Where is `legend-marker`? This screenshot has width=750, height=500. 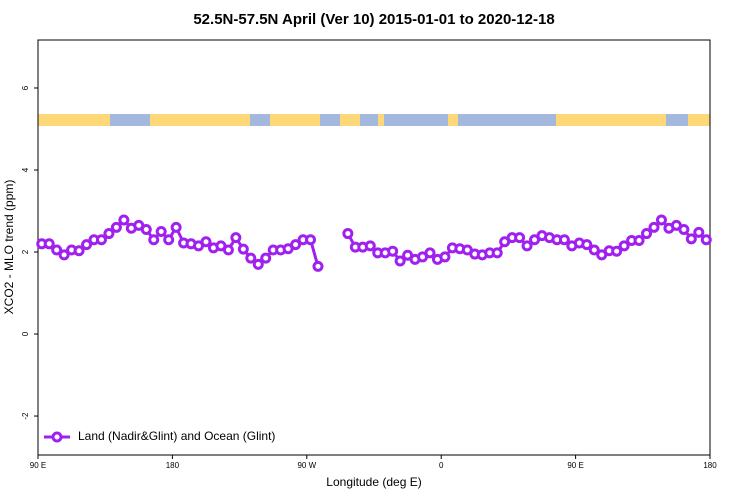
legend-marker is located at coordinates (57, 437).